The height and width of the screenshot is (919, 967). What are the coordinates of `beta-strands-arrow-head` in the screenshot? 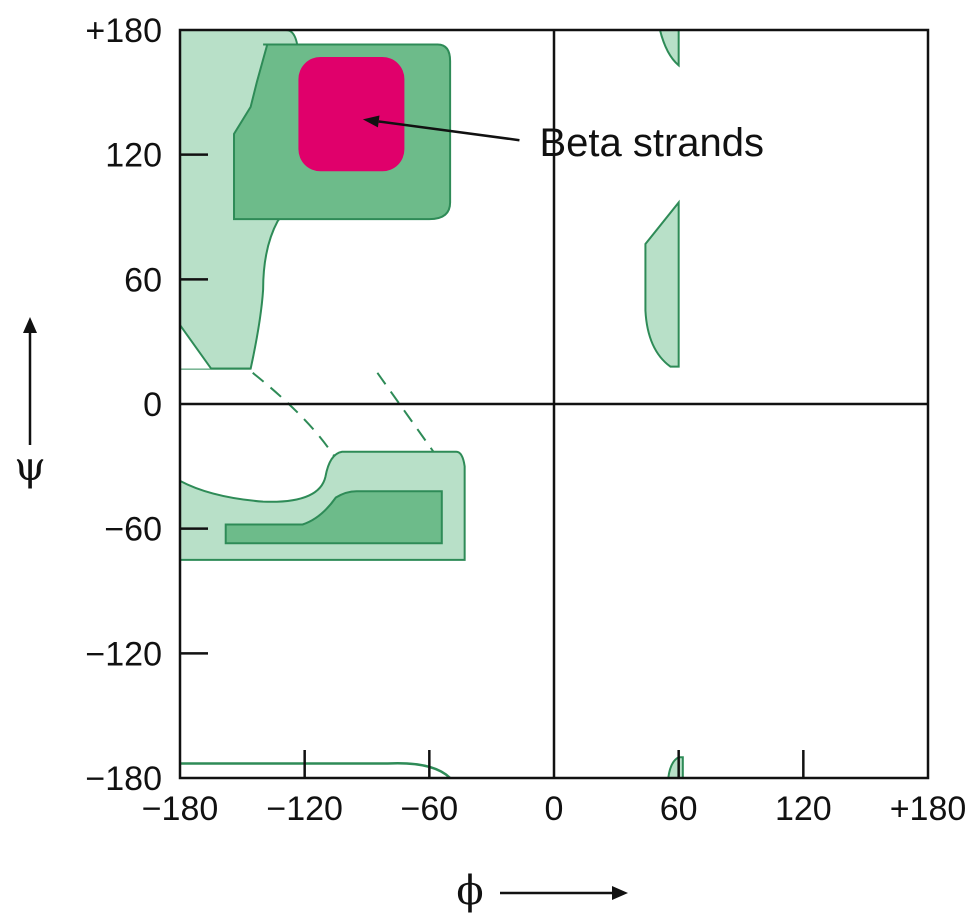 It's located at (371, 121).